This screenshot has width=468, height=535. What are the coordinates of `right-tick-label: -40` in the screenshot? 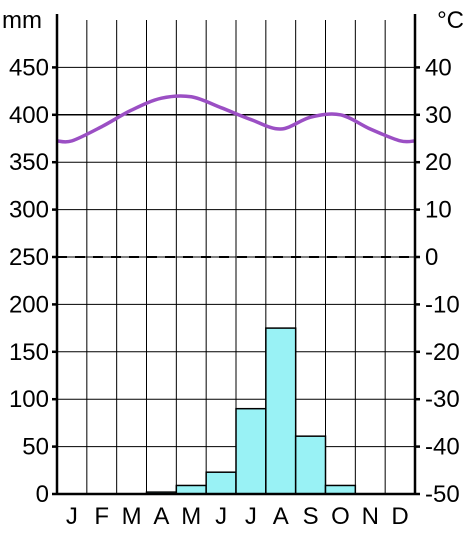 It's located at (442, 447).